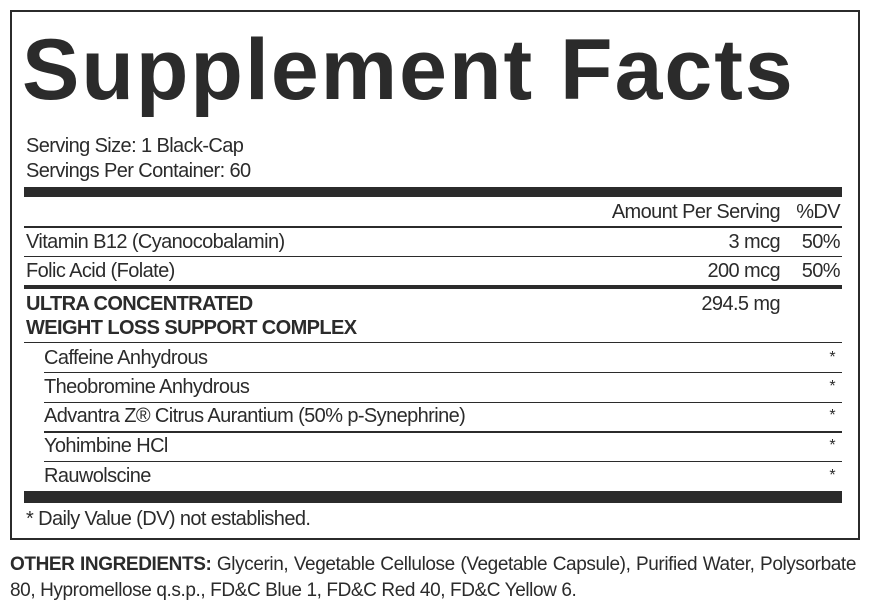 Image resolution: width=871 pixels, height=615 pixels. I want to click on dv-header: %DV, so click(818, 212).